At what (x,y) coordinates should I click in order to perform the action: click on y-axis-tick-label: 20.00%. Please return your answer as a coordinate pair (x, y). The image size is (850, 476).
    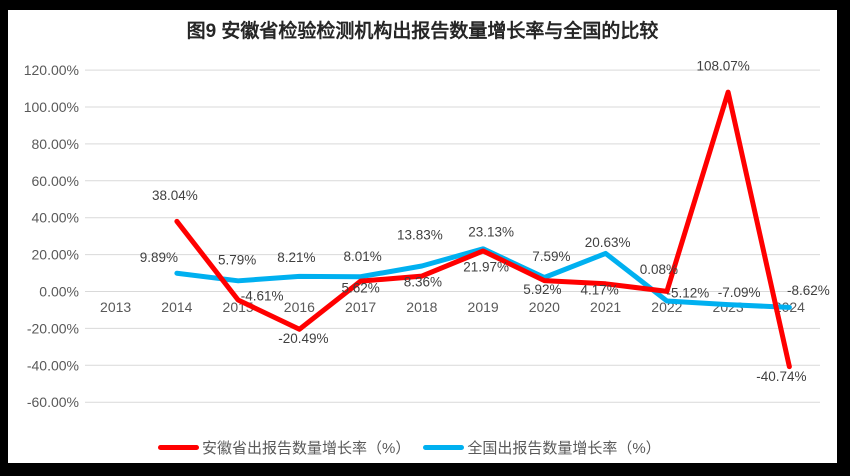
    Looking at the image, I should click on (55, 255).